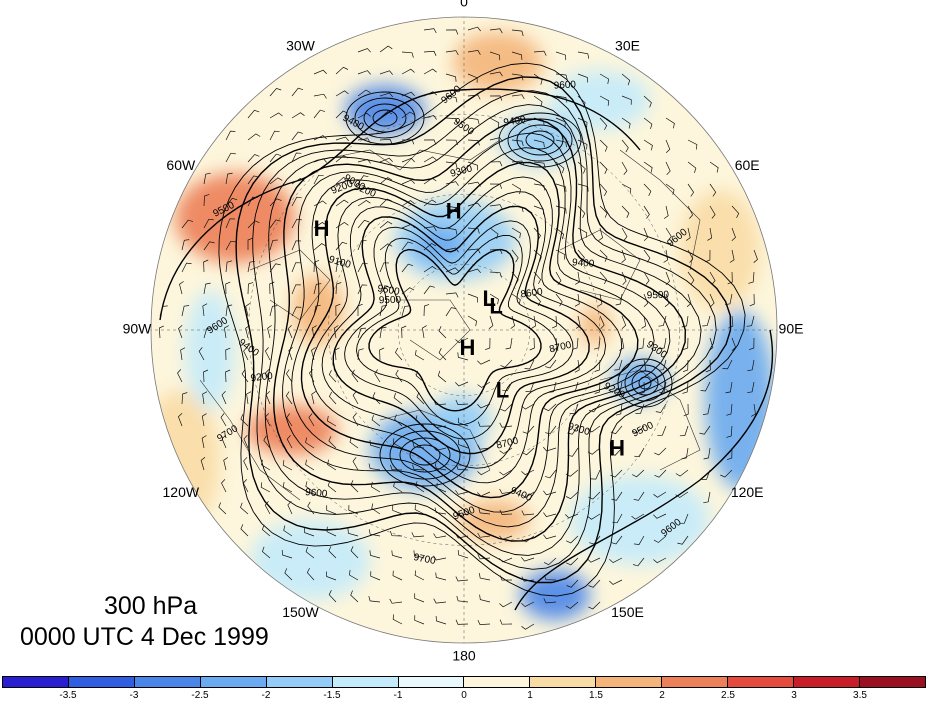  What do you see at coordinates (68, 695) in the screenshot?
I see `colorbar-tick-label: -3.5` at bounding box center [68, 695].